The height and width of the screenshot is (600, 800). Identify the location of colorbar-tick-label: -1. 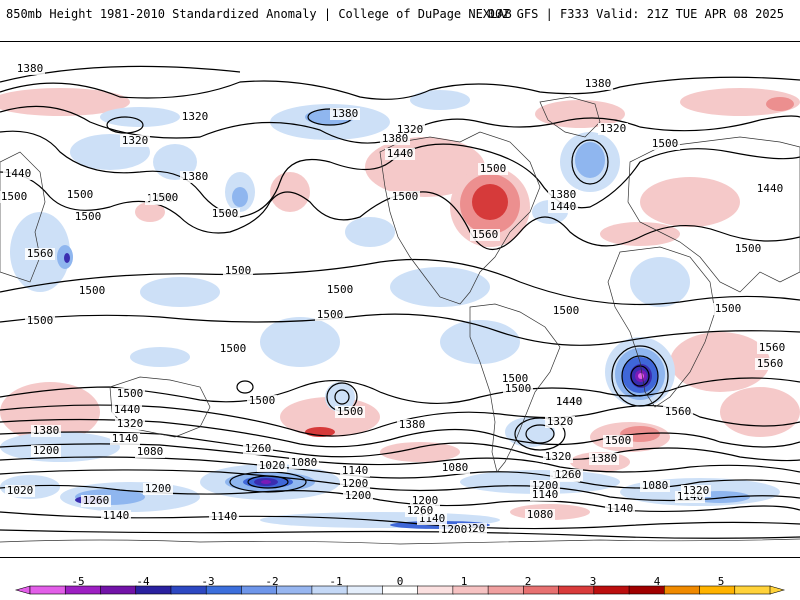
(336, 581).